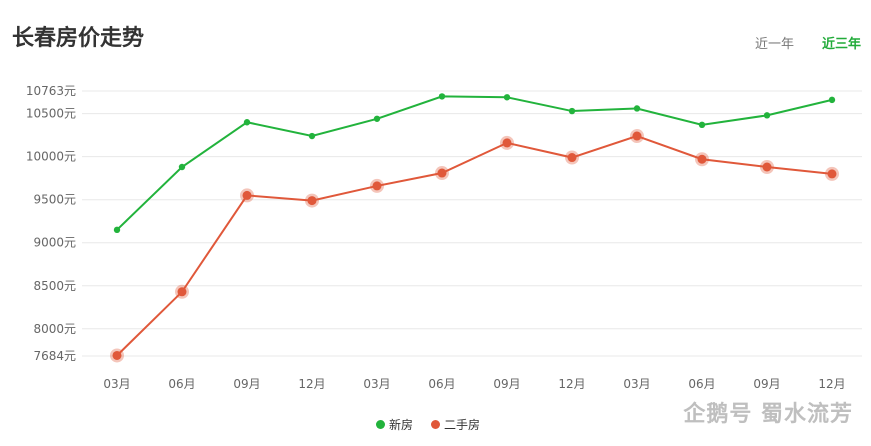 Image resolution: width=871 pixels, height=446 pixels. Describe the element at coordinates (380, 424) in the screenshot. I see `legend-dot-new` at that location.